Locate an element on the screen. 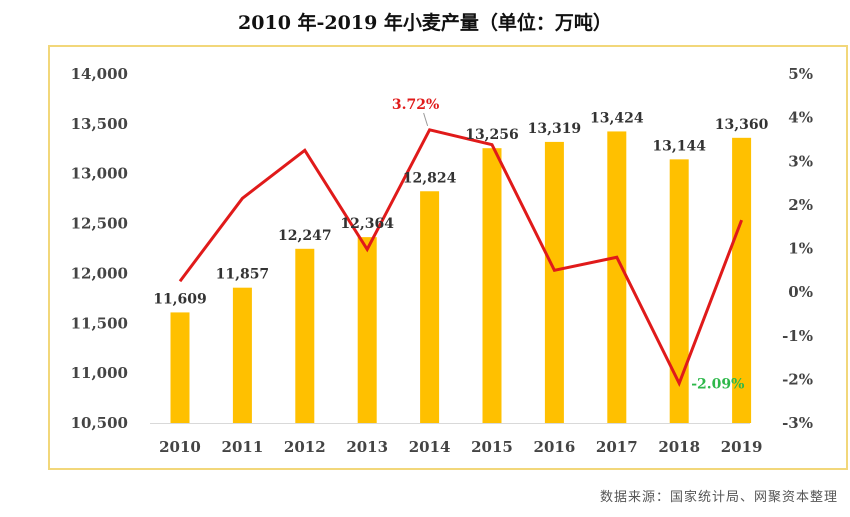 This screenshot has height=517, width=850. right-tick-label: 2% is located at coordinates (800, 205).